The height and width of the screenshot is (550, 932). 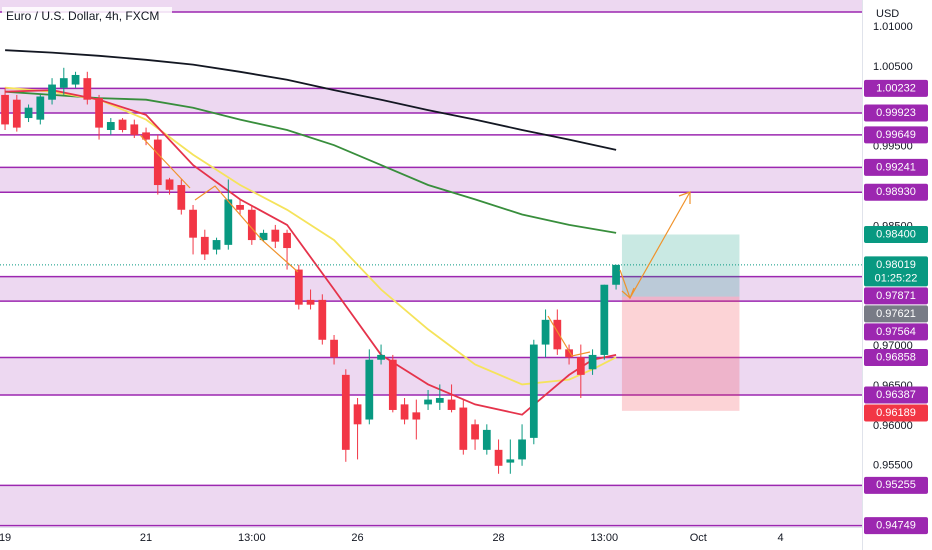 I want to click on title-backdrop, so click(x=87, y=17).